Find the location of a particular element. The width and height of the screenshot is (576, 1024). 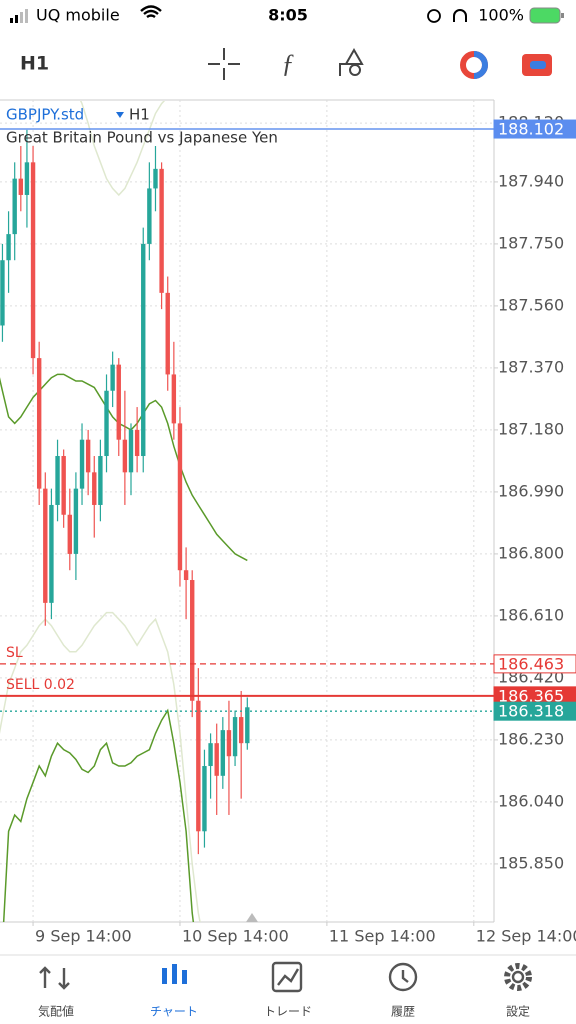

y-tick-label: 186.800 is located at coordinates (531, 552).